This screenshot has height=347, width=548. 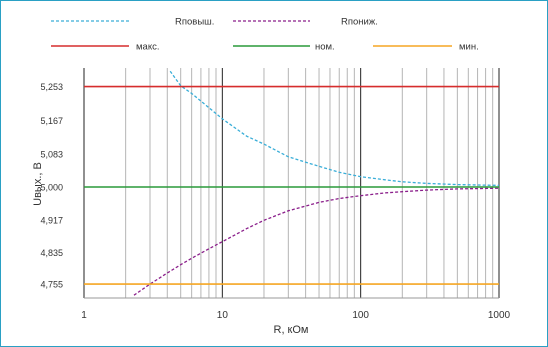 I want to click on x-tick-label: 100, so click(x=360, y=315).